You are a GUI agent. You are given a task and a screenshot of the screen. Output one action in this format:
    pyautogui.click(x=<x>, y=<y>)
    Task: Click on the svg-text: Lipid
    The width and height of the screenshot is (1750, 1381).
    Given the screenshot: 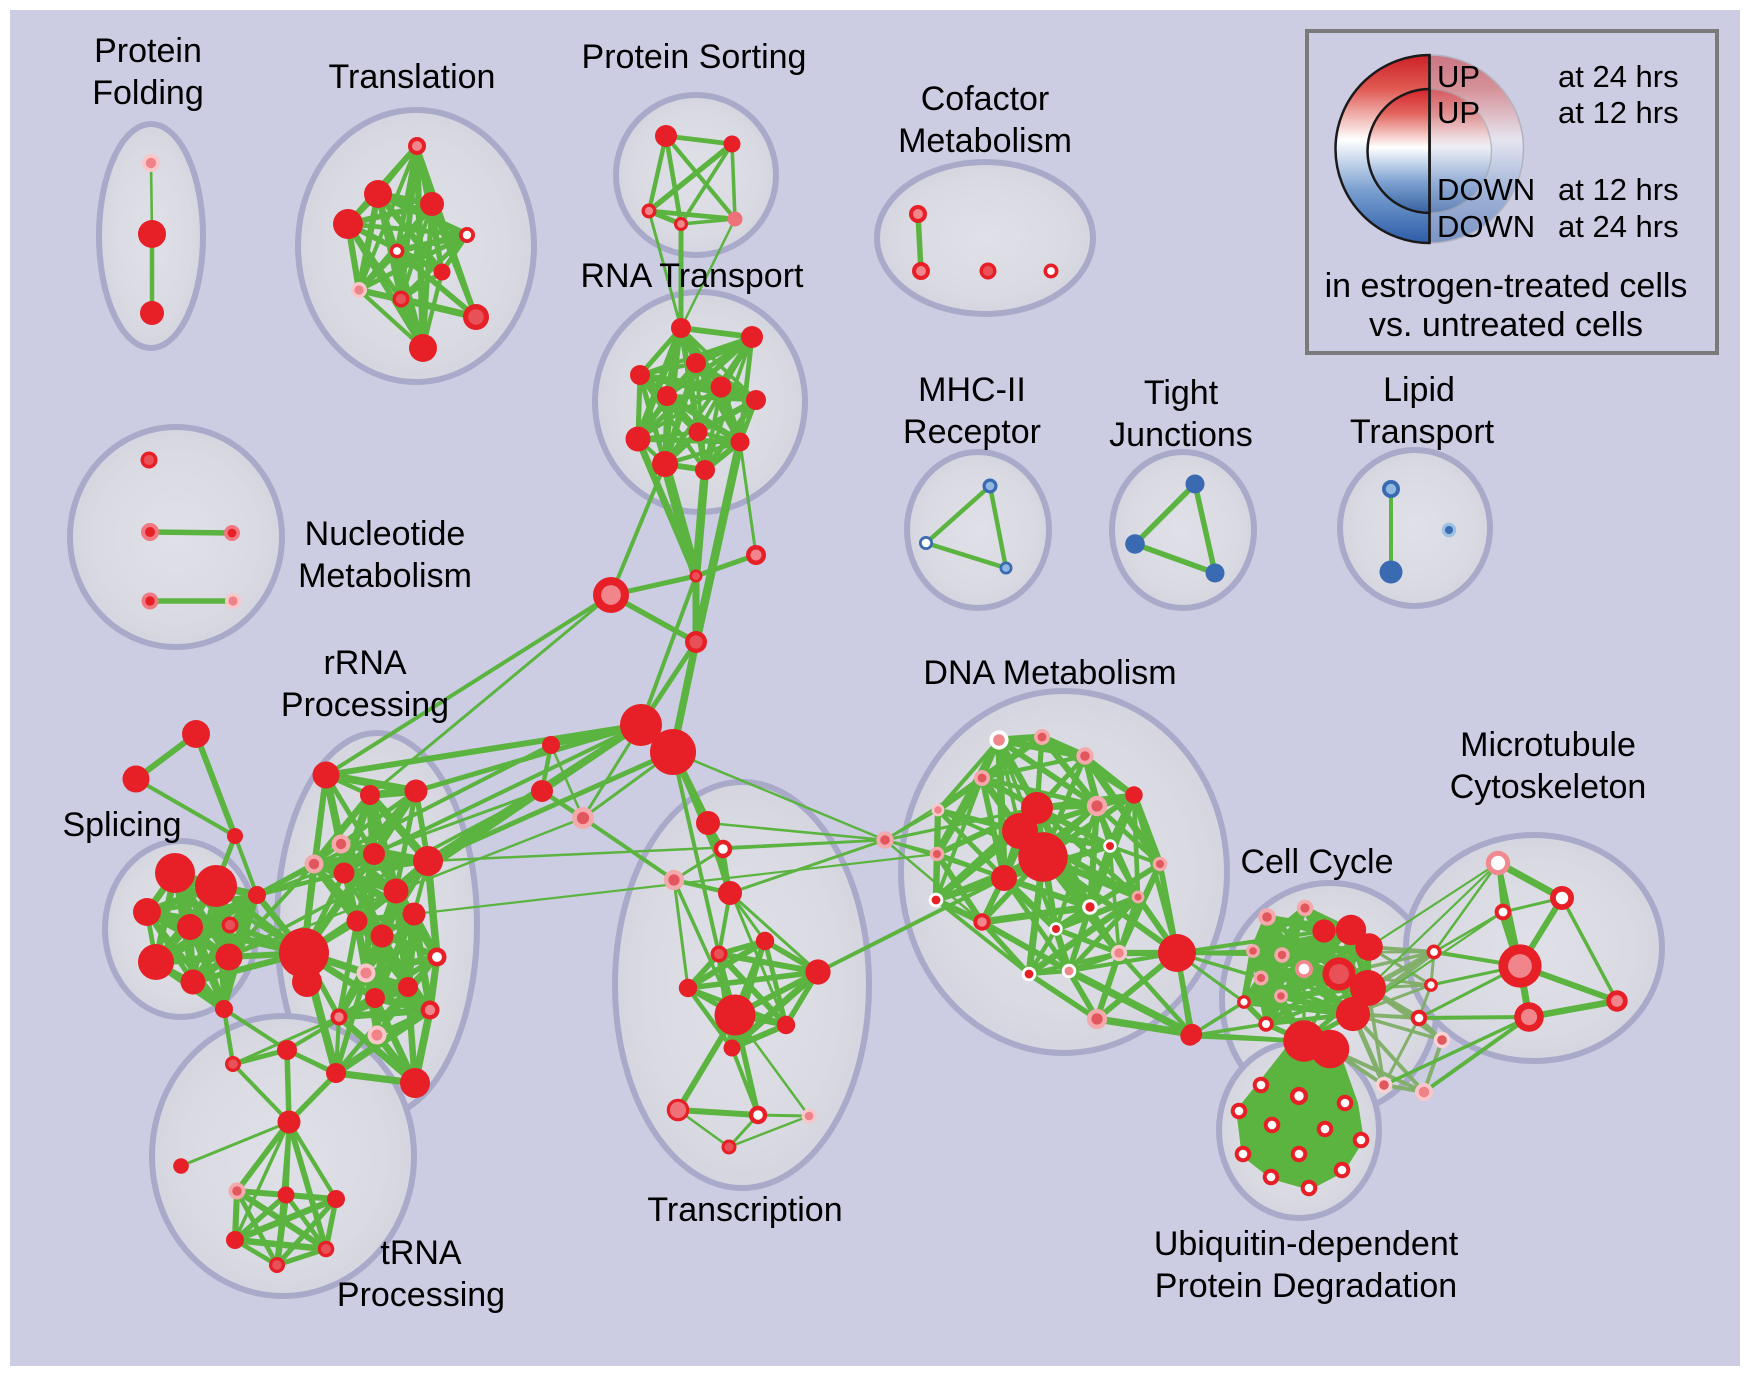 What is the action you would take?
    pyautogui.click(x=1419, y=390)
    